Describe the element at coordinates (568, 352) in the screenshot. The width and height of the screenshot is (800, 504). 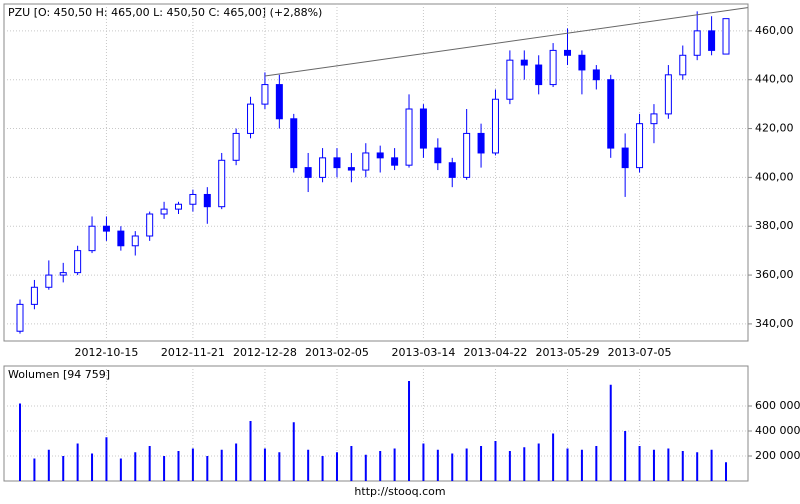
I see `x-tick-label: 2013-05-29` at that location.